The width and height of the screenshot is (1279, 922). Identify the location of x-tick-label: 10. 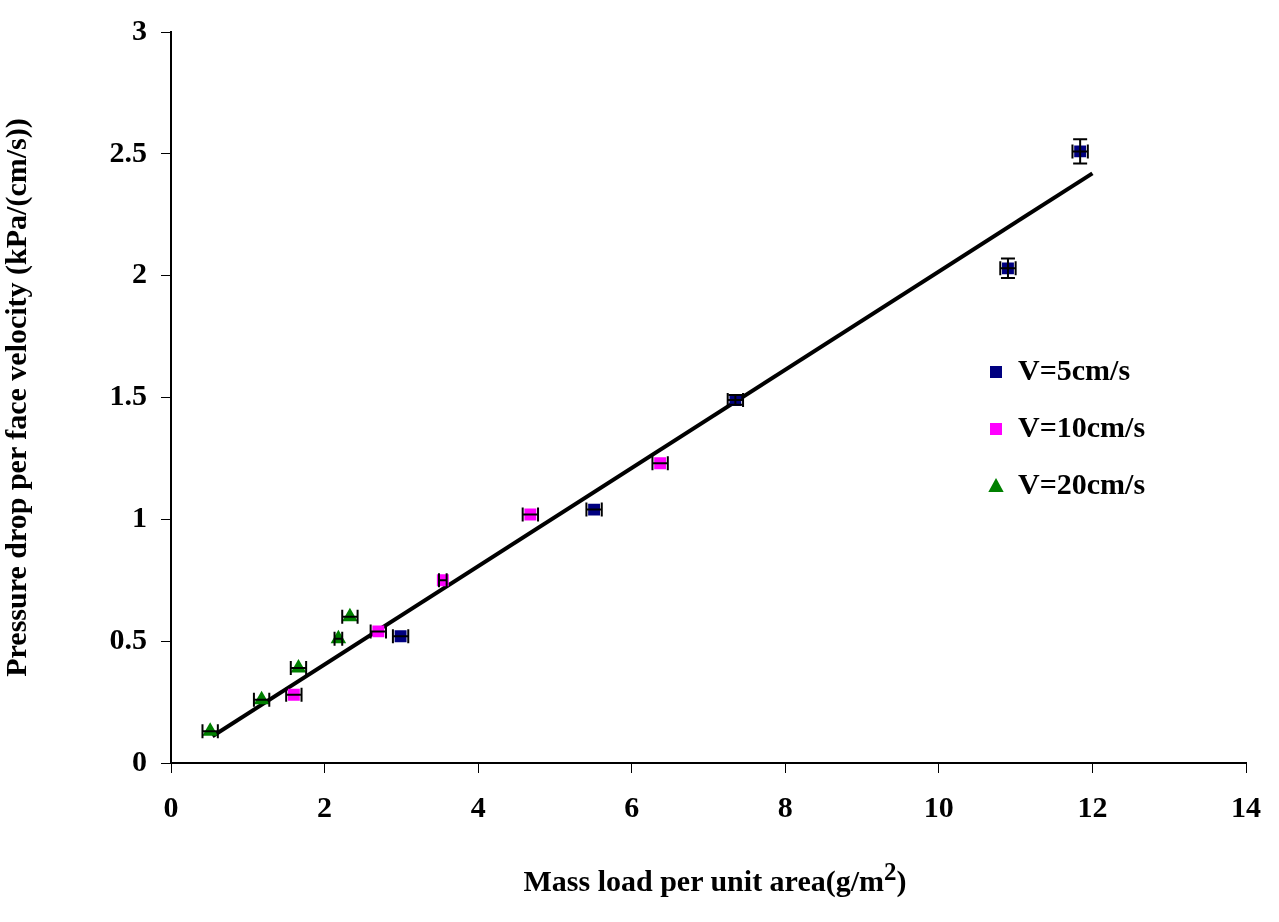
(938, 806).